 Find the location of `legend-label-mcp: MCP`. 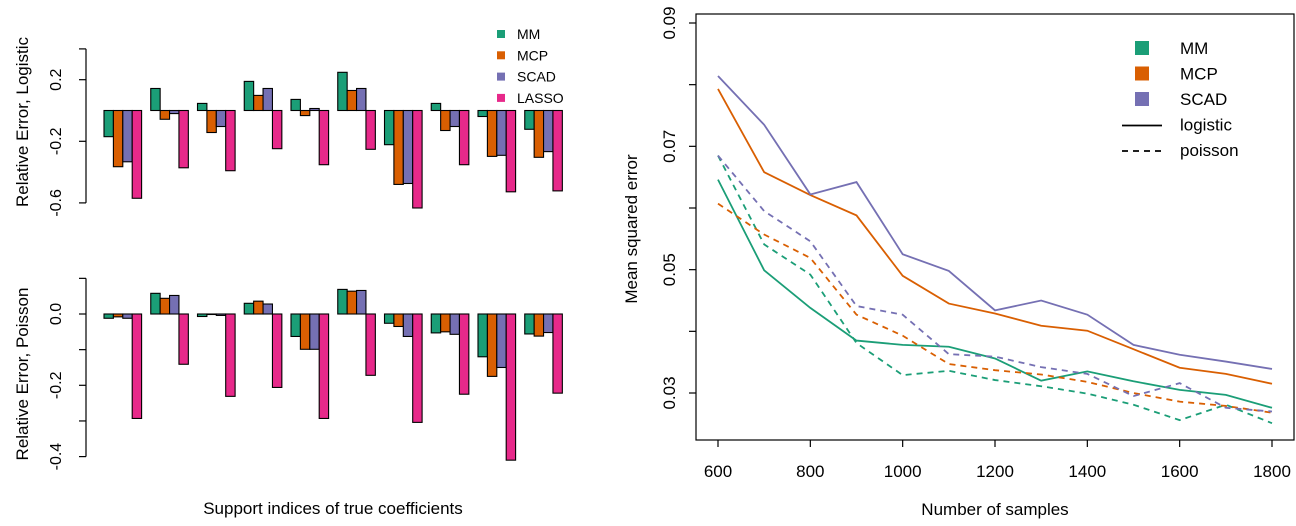

legend-label-mcp: MCP is located at coordinates (532, 55).